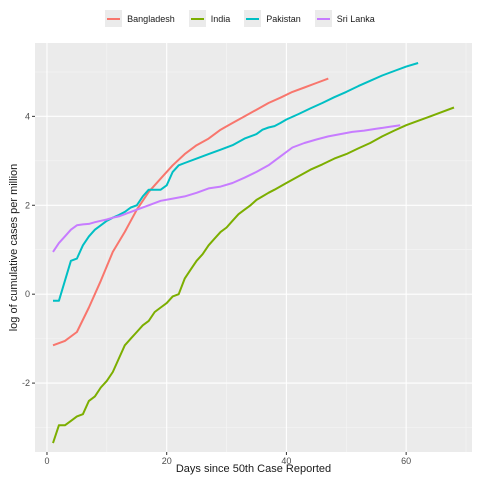 Image resolution: width=480 pixels, height=480 pixels. What do you see at coordinates (355, 18) in the screenshot?
I see `legend-label: Sri Lanka` at bounding box center [355, 18].